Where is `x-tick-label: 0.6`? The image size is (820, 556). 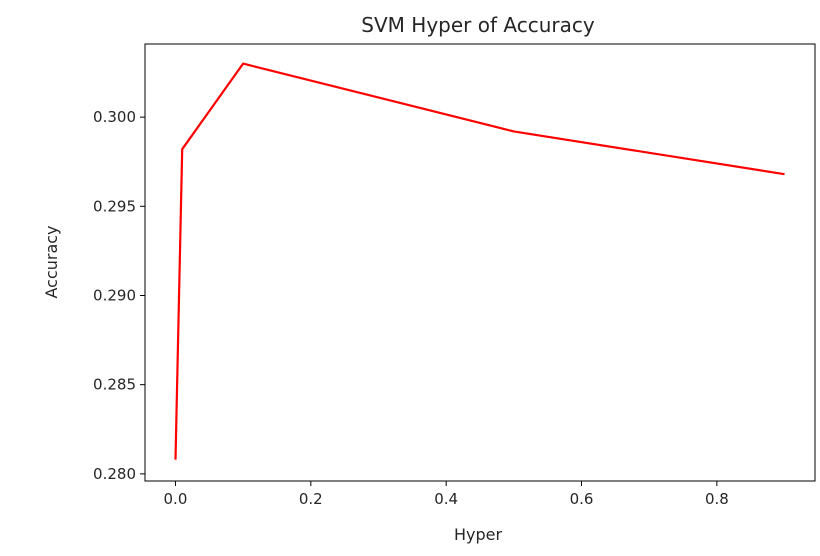
x-tick-label: 0.6 is located at coordinates (582, 499).